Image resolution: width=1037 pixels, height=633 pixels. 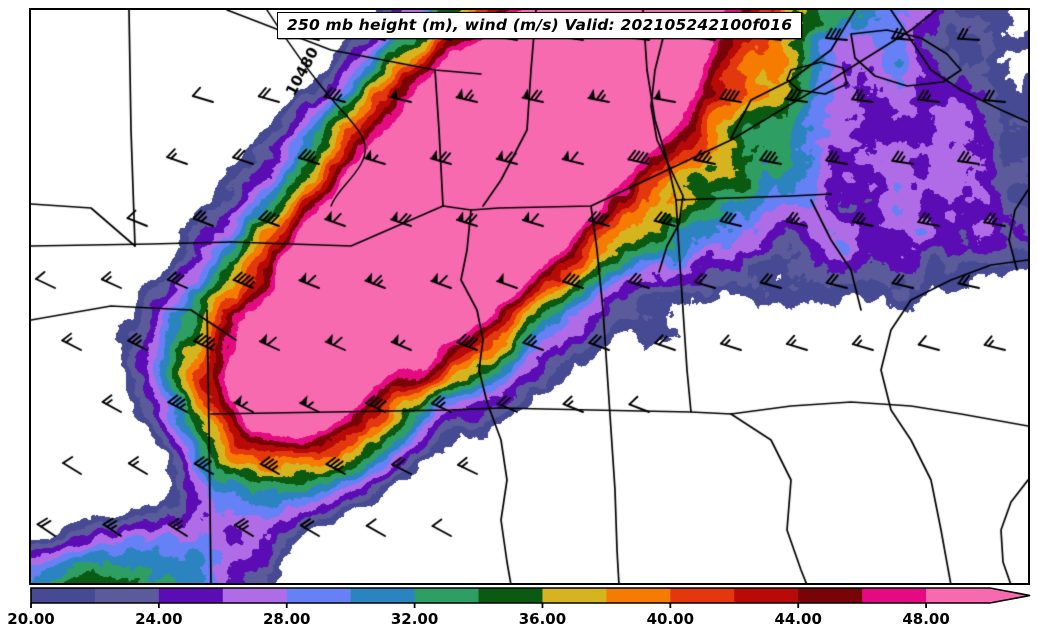 What do you see at coordinates (670, 619) in the screenshot?
I see `colorbar-tick-label: 40.00` at bounding box center [670, 619].